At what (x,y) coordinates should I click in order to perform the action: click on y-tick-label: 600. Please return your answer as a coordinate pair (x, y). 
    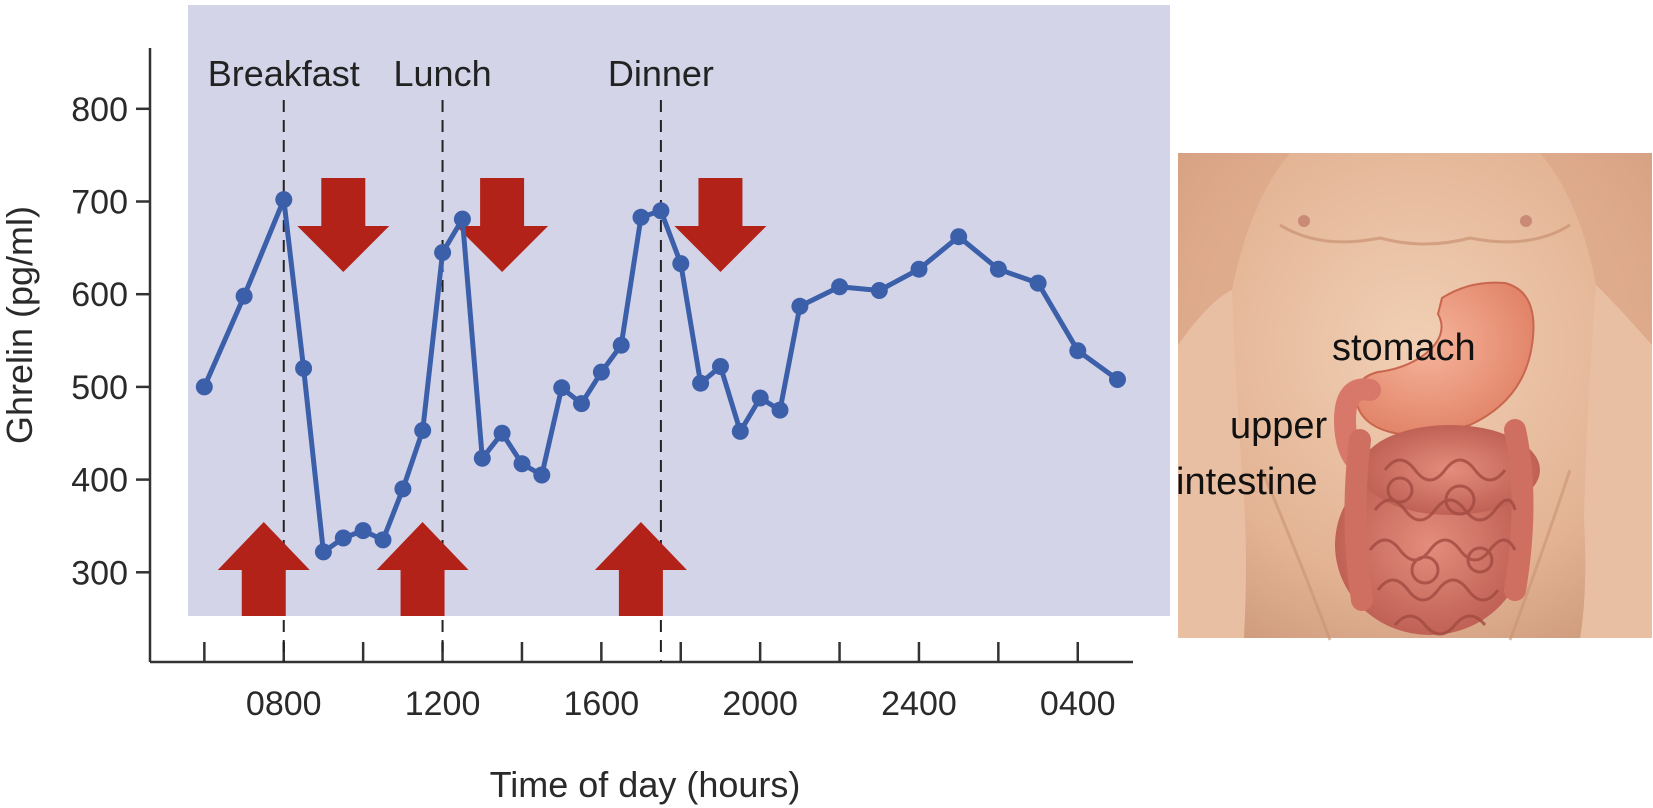
    Looking at the image, I should click on (99, 295).